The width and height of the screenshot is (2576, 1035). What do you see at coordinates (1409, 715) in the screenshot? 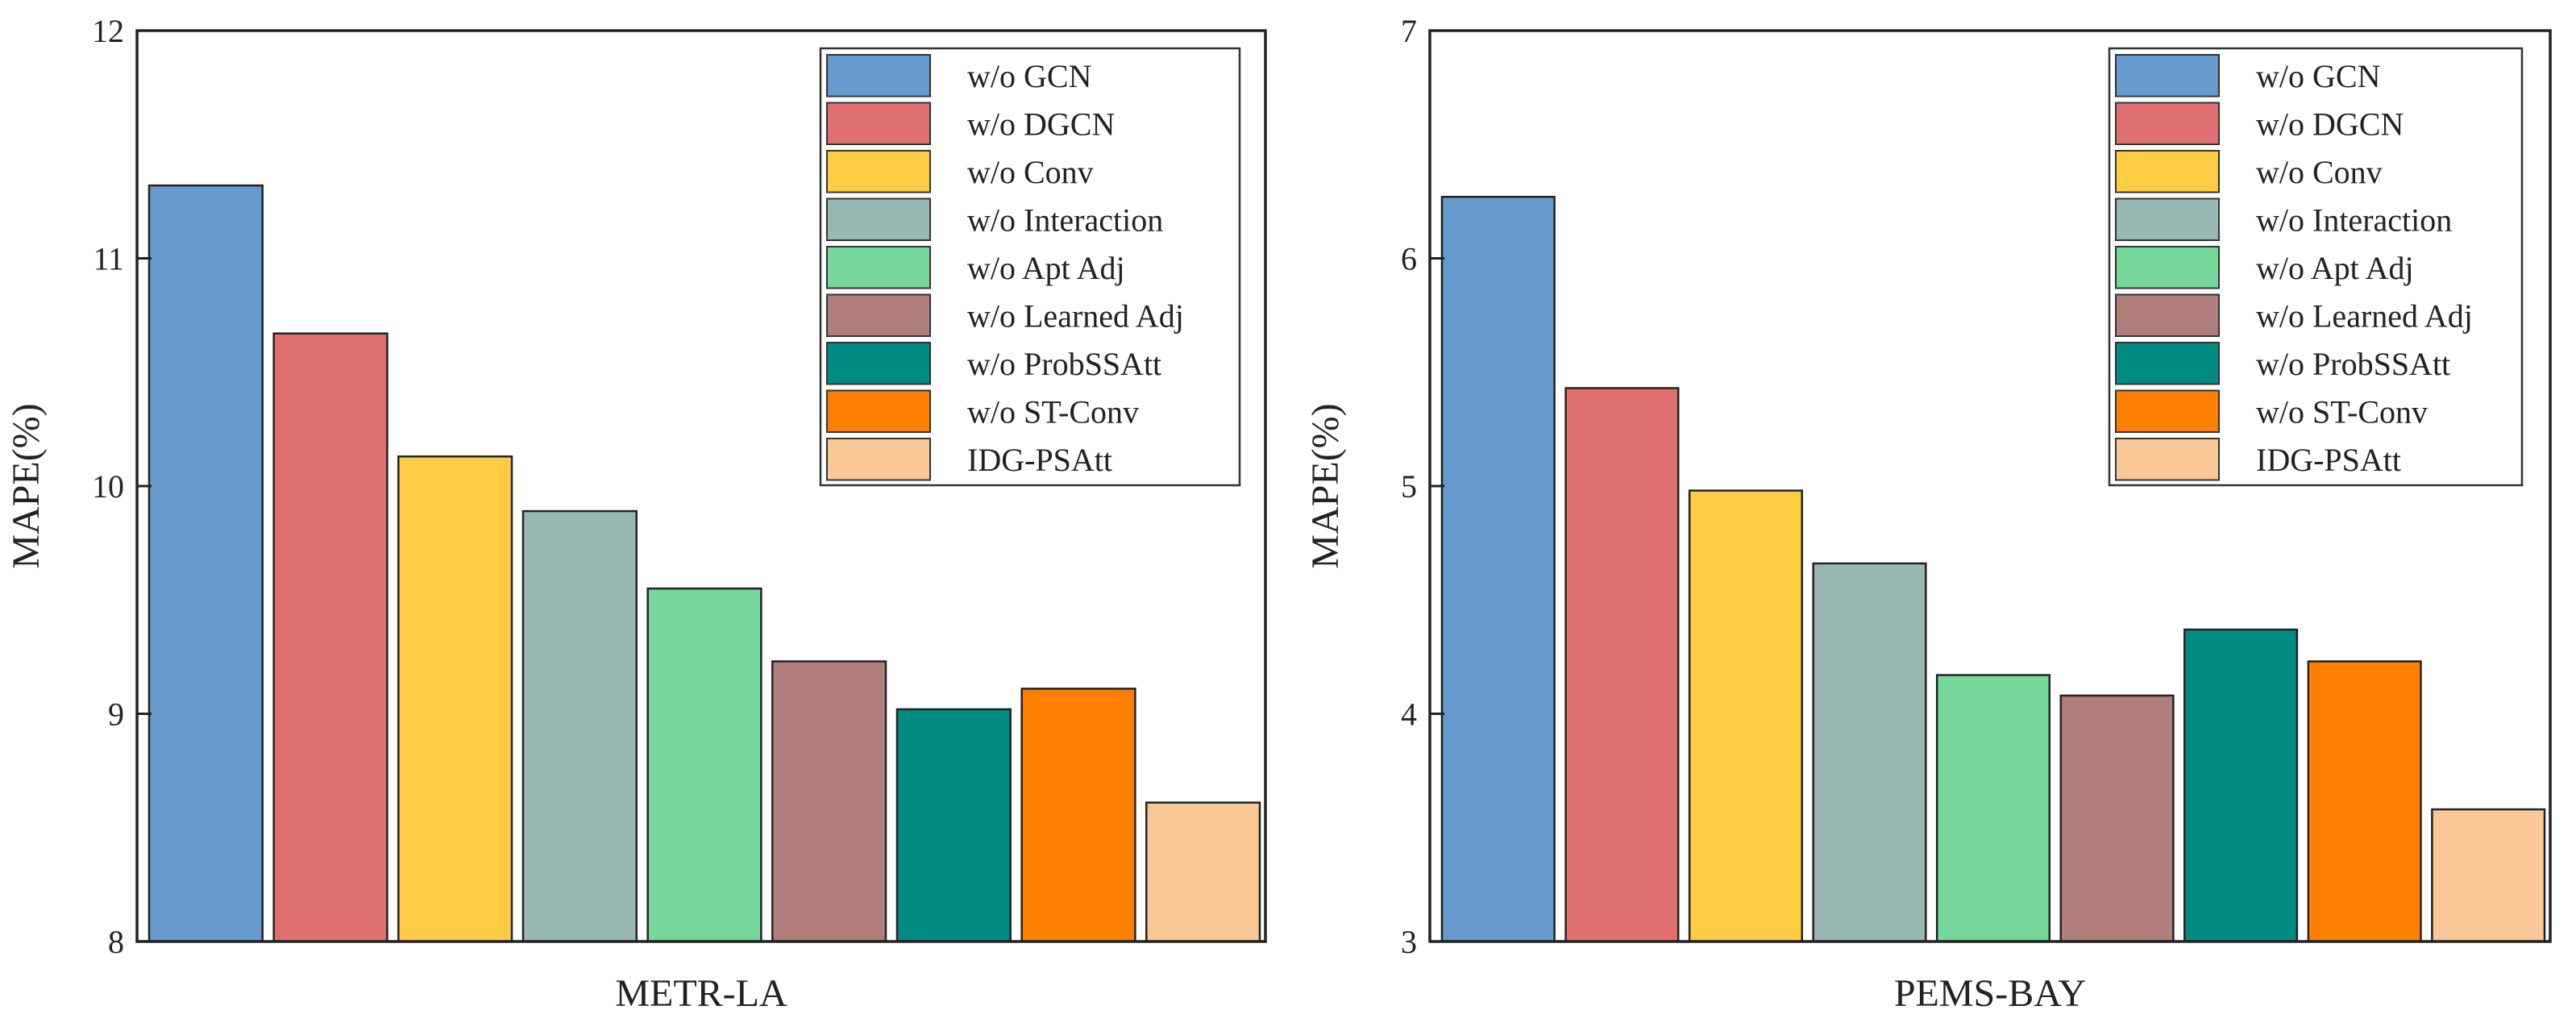
I see `y-tick-label: 4` at bounding box center [1409, 715].